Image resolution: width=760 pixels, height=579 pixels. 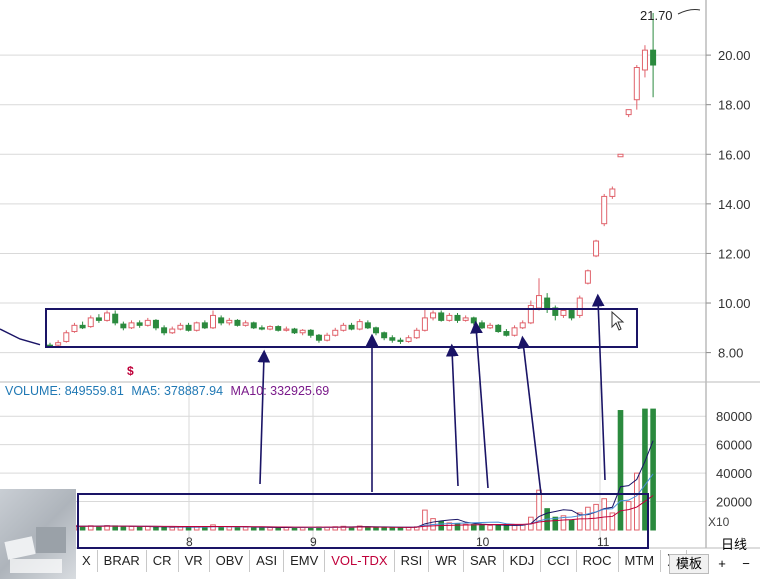 What do you see at coordinates (163, 561) in the screenshot?
I see `tab-2: CR` at bounding box center [163, 561].